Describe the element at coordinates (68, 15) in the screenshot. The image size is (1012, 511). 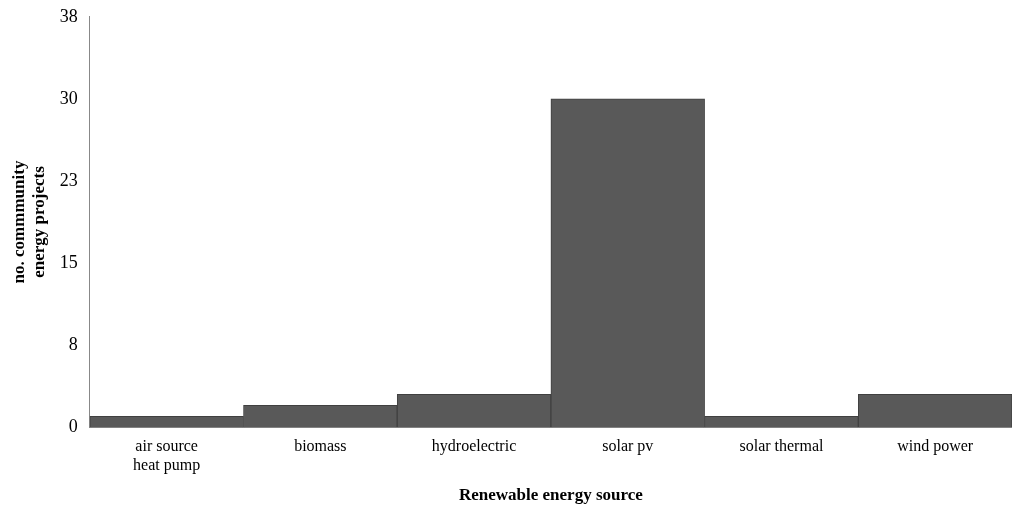
I see `y-tick-label: 38` at that location.